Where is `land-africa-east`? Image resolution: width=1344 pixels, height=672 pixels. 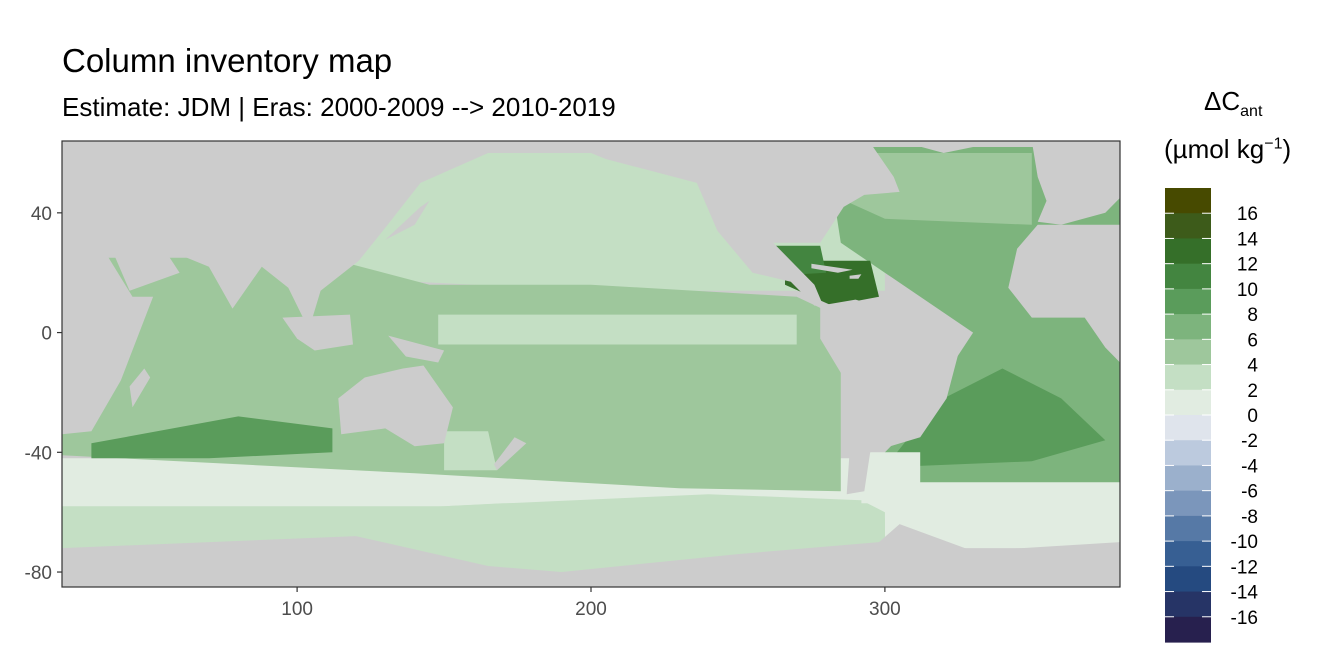 land-africa-east is located at coordinates (1064, 293).